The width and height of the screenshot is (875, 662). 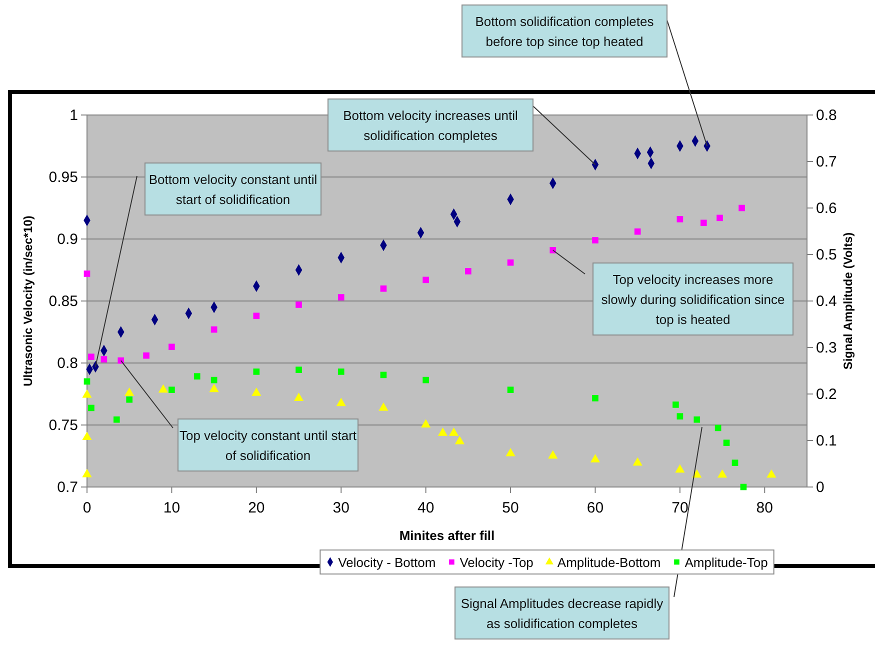 What do you see at coordinates (826, 441) in the screenshot?
I see `y2-tick-label: 0.1` at bounding box center [826, 441].